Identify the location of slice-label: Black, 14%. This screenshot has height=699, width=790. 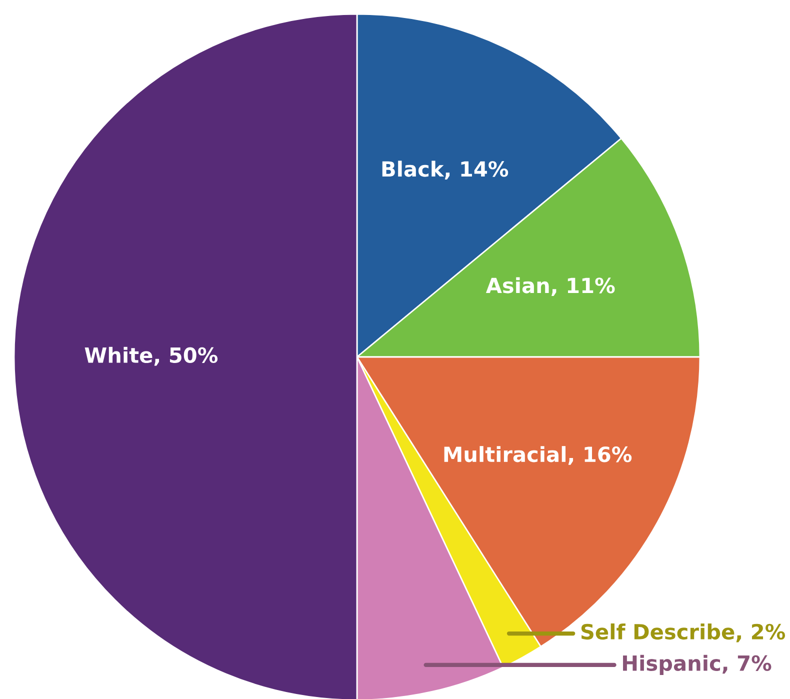
(445, 170).